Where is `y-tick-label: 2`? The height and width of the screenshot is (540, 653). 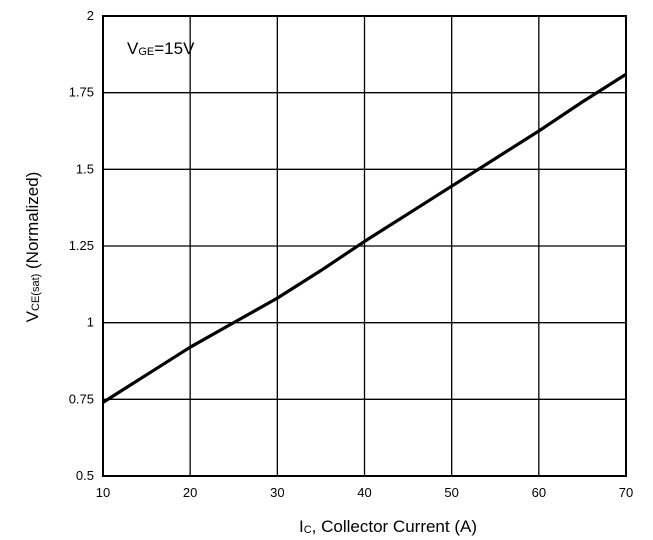
y-tick-label: 2 is located at coordinates (90, 15).